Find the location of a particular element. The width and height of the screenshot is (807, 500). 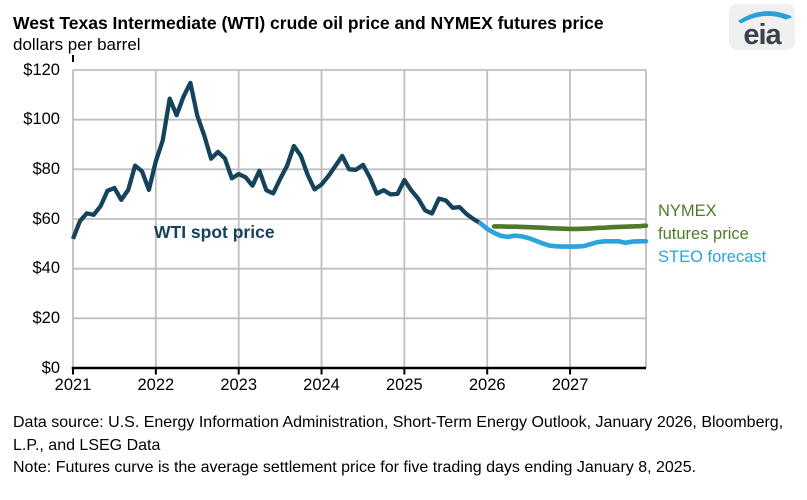

x-axis-label: 2025 is located at coordinates (404, 385).